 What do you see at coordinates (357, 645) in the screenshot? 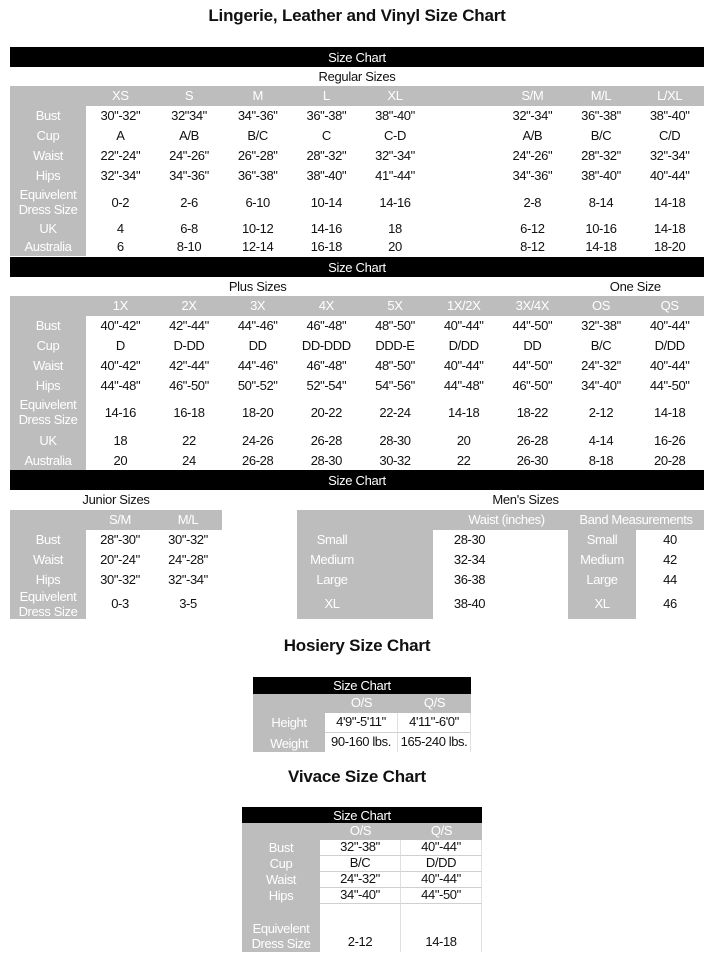
I see `hosiery-title: Hosiery Size Chart` at bounding box center [357, 645].